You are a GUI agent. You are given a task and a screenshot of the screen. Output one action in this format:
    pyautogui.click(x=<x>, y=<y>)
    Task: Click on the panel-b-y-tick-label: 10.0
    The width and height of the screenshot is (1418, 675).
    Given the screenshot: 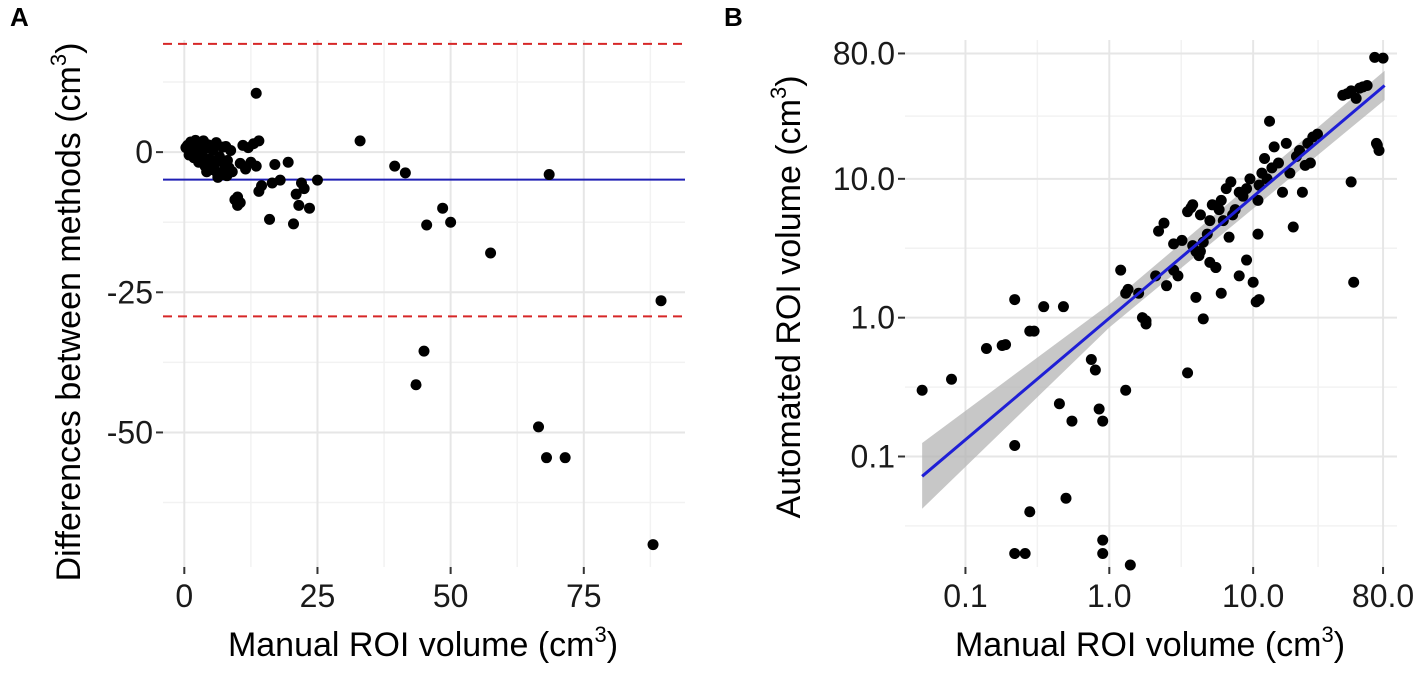 What is the action you would take?
    pyautogui.click(x=864, y=179)
    